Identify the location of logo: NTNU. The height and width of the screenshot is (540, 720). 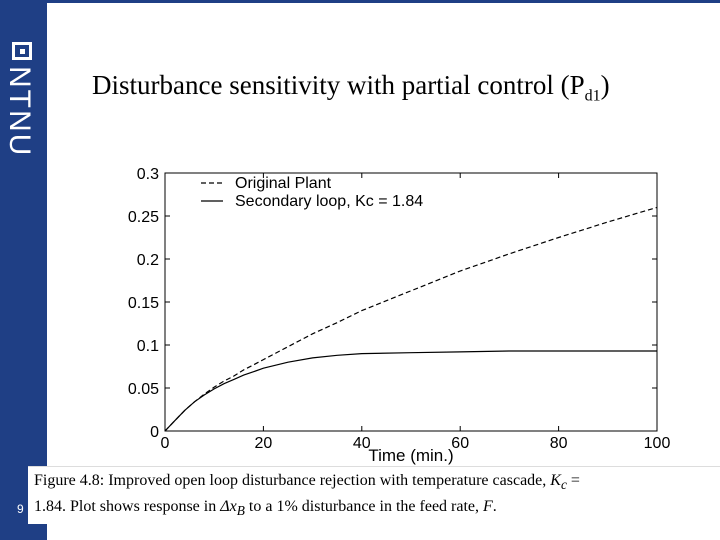
(24, 121).